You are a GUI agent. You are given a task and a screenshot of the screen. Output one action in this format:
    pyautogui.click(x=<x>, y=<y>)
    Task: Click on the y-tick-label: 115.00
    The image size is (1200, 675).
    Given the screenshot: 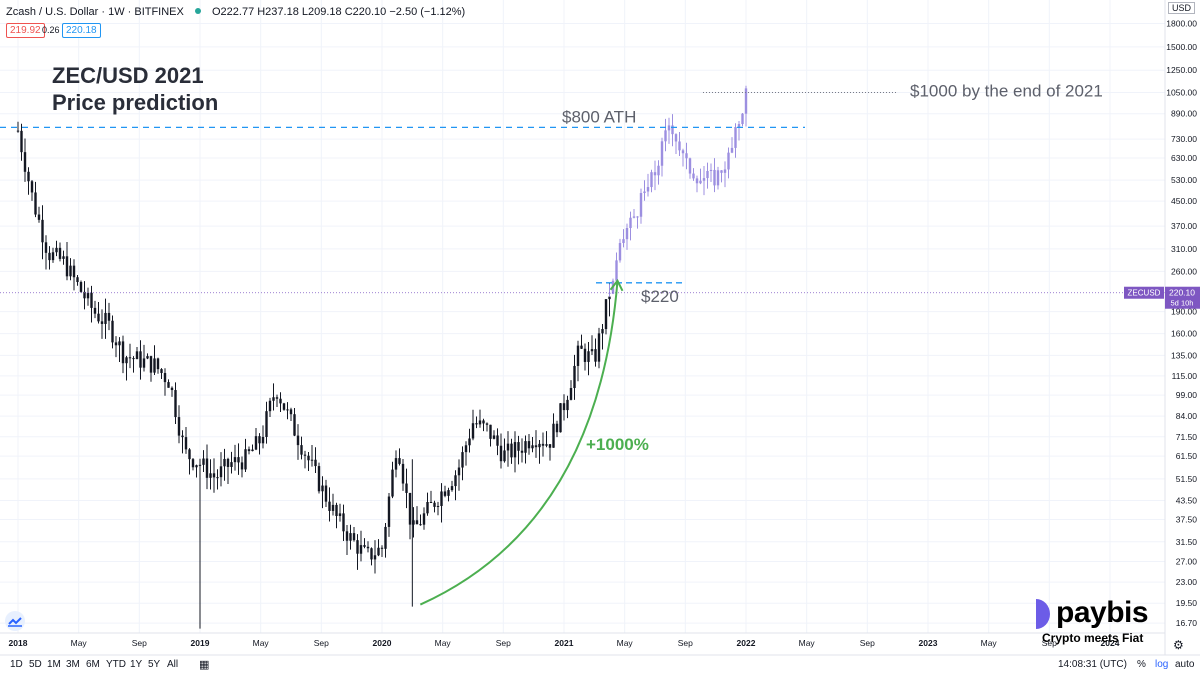 What is the action you would take?
    pyautogui.click(x=1185, y=376)
    